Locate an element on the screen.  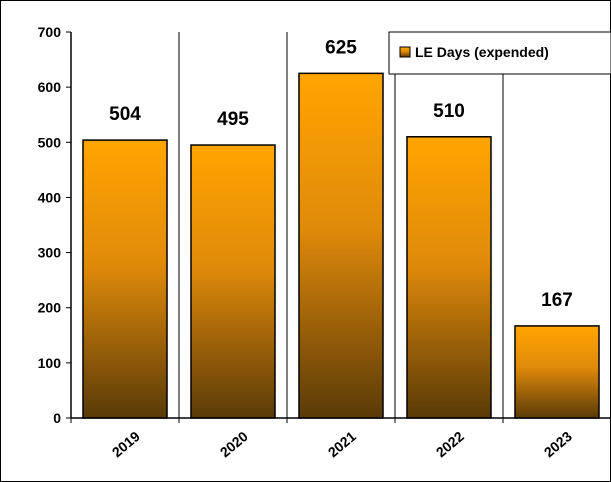
legend: LE Days (expended) is located at coordinates (499, 53).